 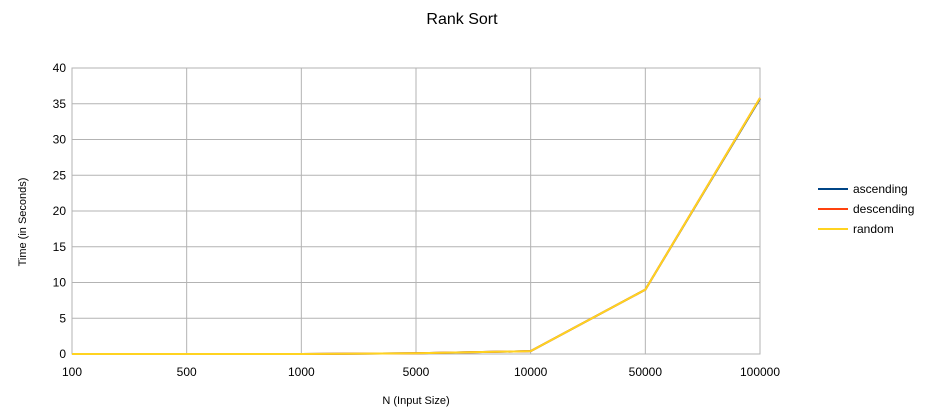 I want to click on x-tick-label: 10000, so click(x=531, y=372).